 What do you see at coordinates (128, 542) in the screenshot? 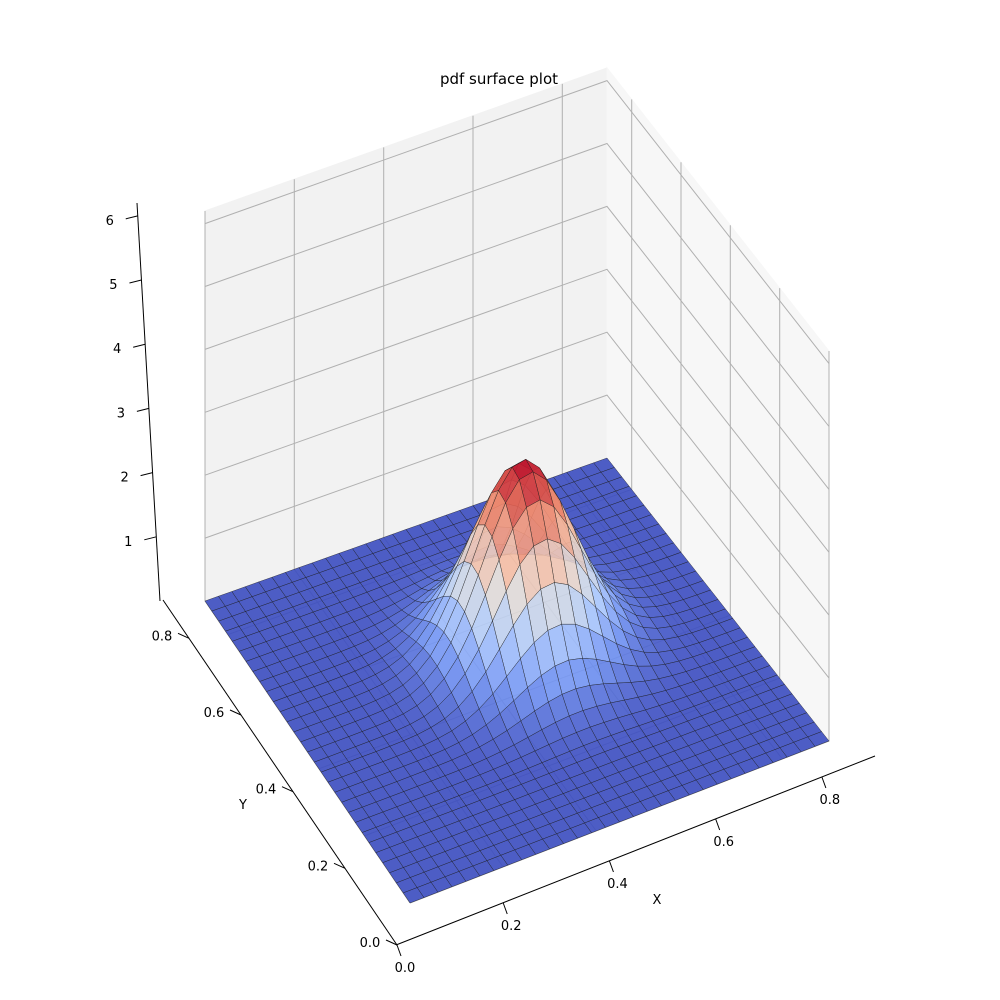
I see `z-tick-label-0: 1` at bounding box center [128, 542].